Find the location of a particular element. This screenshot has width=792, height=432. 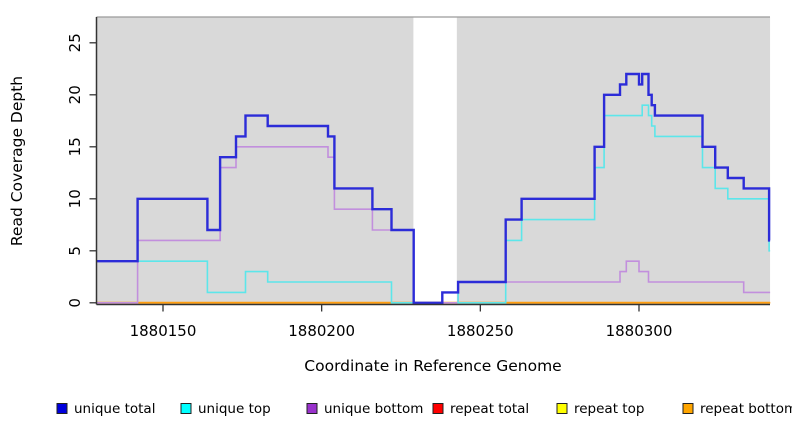

x-tick-label: 1880300 is located at coordinates (639, 331).